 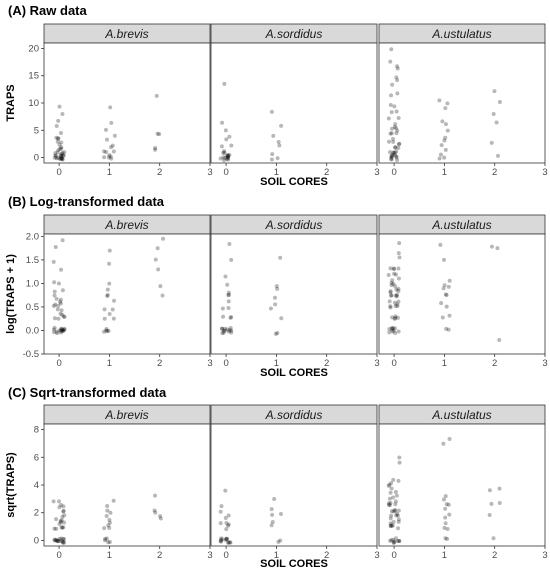 What do you see at coordinates (33, 76) in the screenshot?
I see `y-tick-label: 15` at bounding box center [33, 76].